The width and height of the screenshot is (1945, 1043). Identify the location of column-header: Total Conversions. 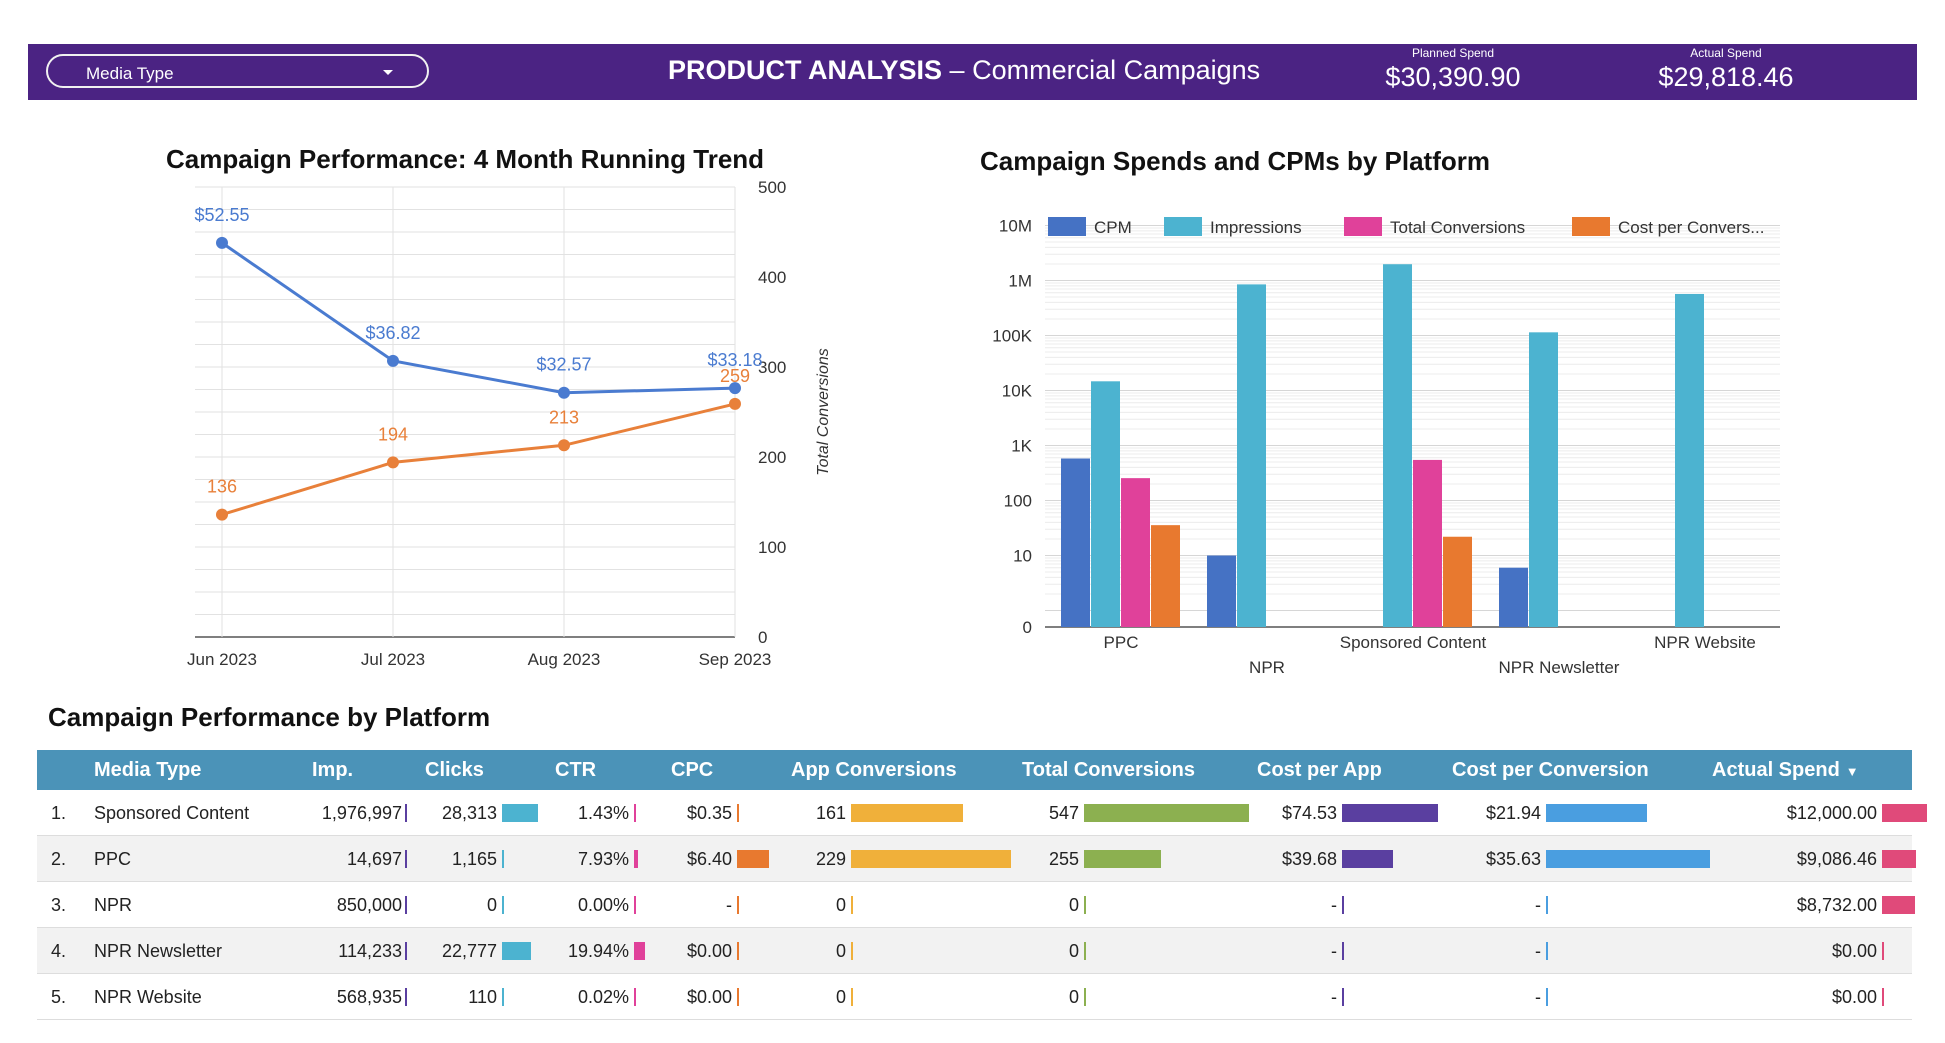
(1108, 770).